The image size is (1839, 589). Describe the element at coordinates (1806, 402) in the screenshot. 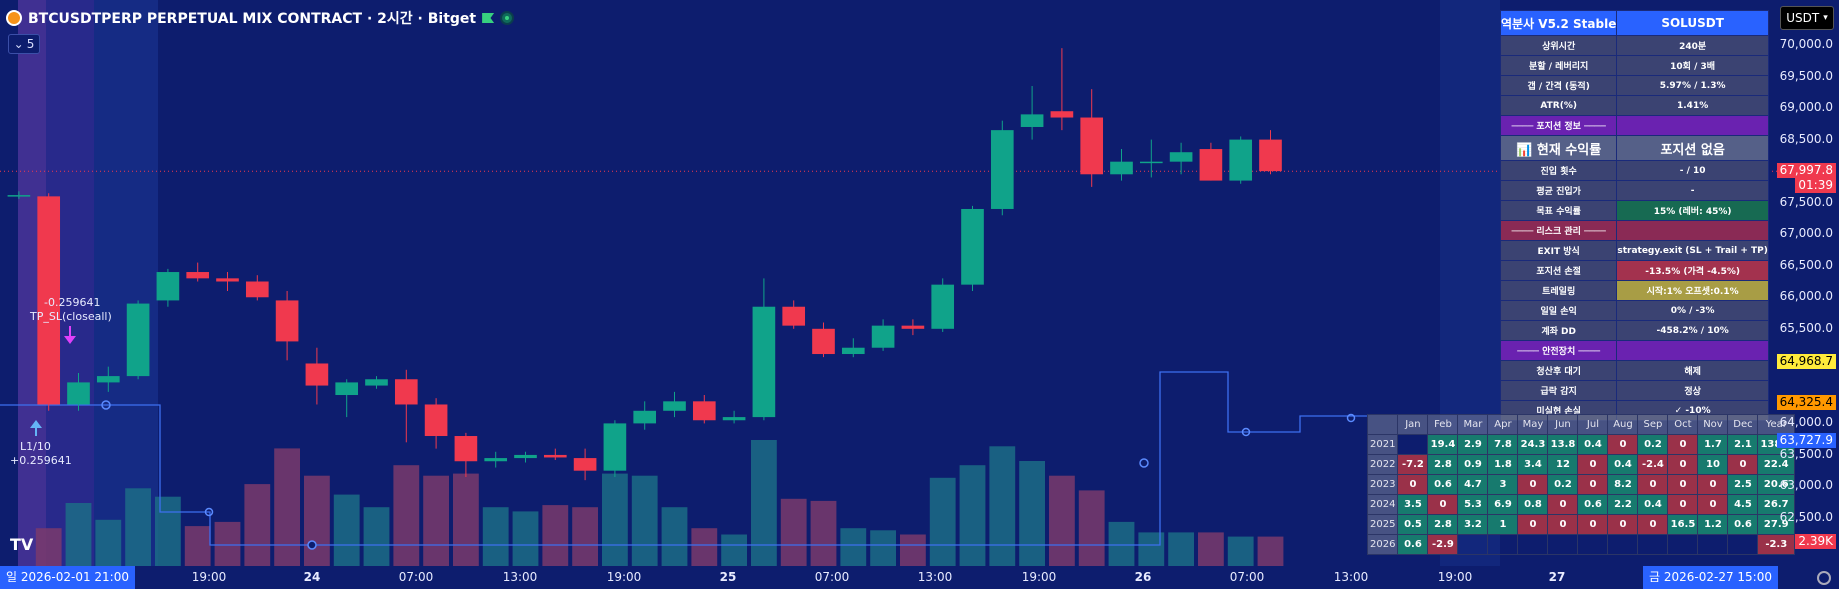

I see `price-tag: 64,325.4` at that location.